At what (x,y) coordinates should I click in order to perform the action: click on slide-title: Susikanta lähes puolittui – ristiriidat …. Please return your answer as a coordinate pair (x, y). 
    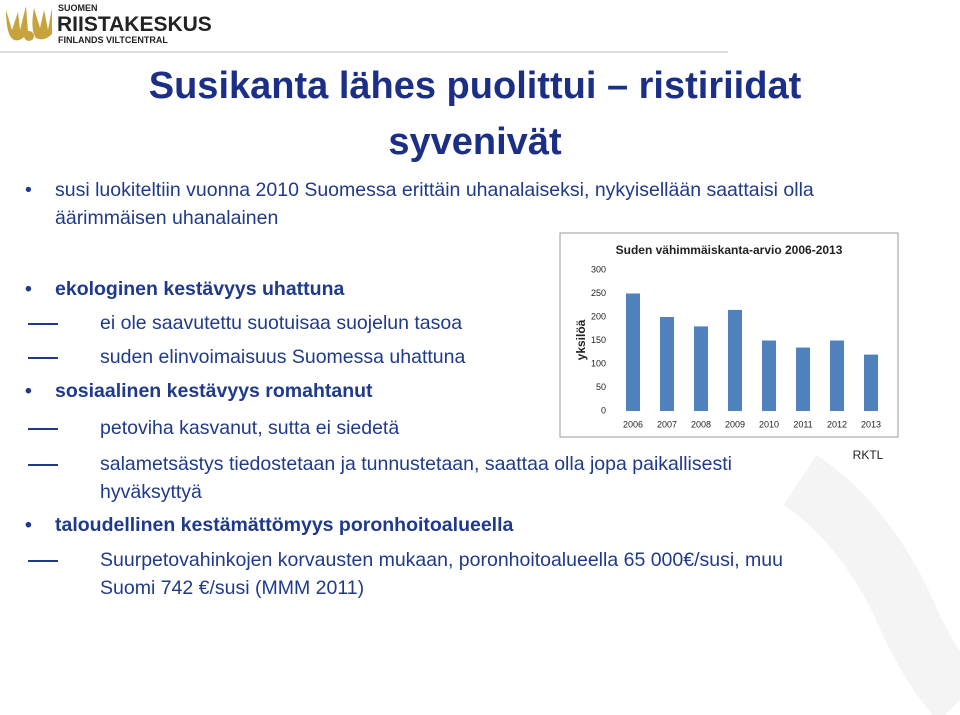
    Looking at the image, I should click on (475, 114).